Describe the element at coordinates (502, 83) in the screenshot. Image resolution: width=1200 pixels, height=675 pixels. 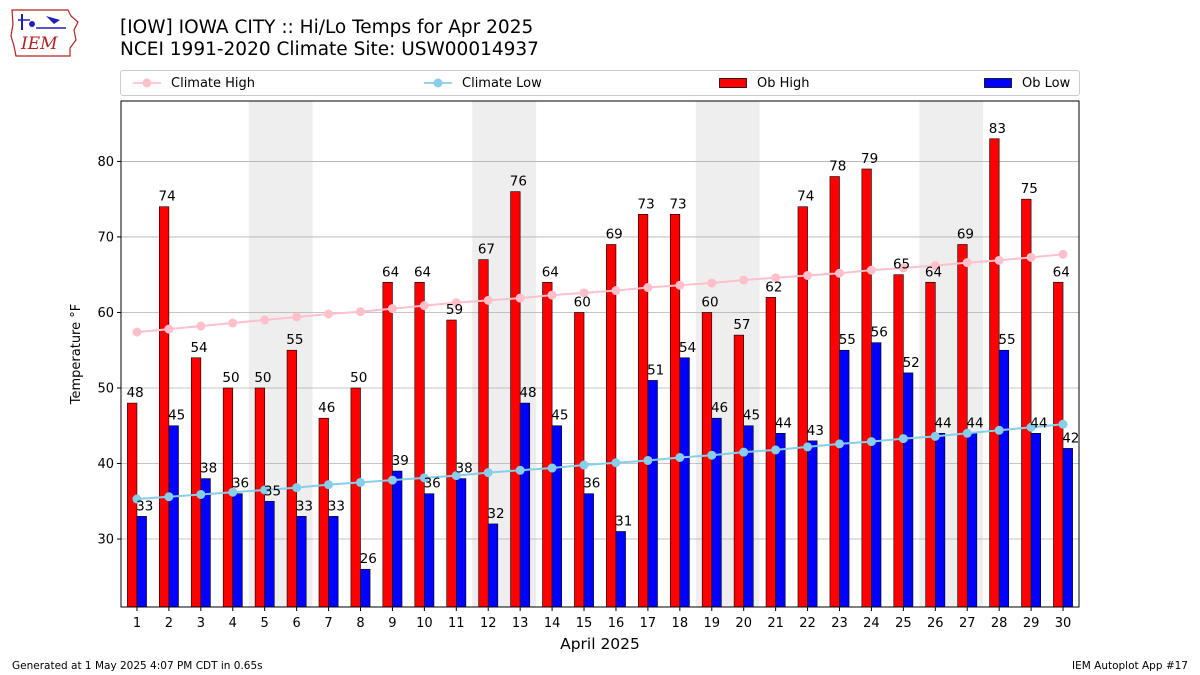
I see `legend-label-climate-low: Climate Low` at that location.